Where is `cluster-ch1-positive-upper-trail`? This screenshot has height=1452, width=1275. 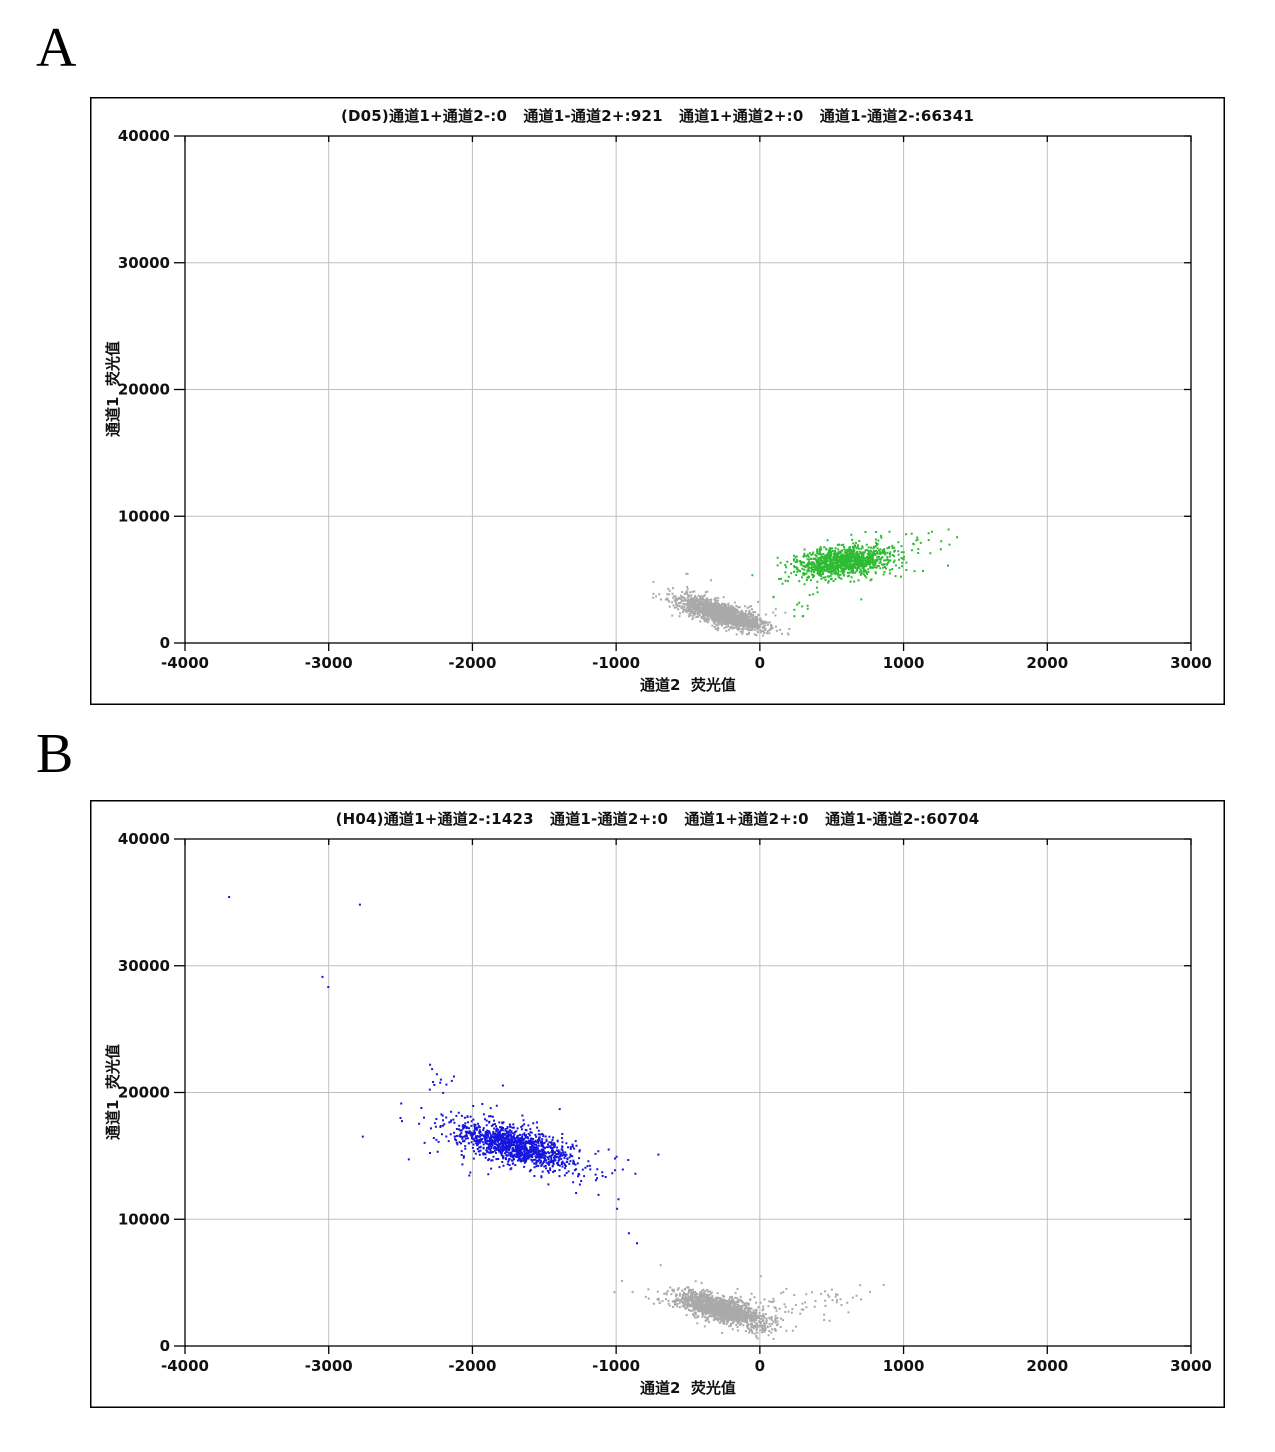
cluster-ch1-positive-upper-trail is located at coordinates (441, 1078).